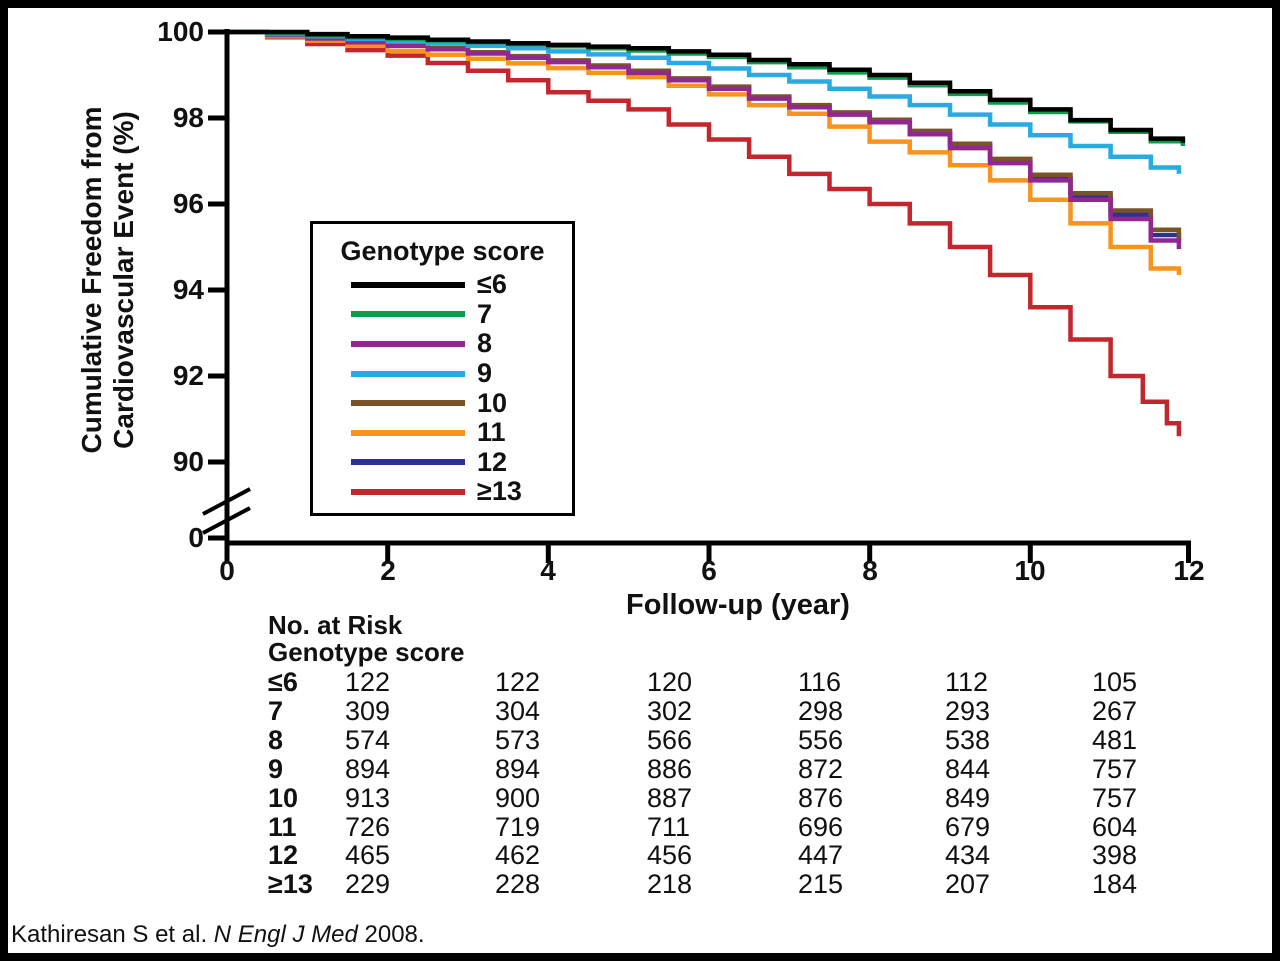 The image size is (1280, 961). What do you see at coordinates (821, 826) in the screenshot?
I see `risk-cell: 696` at bounding box center [821, 826].